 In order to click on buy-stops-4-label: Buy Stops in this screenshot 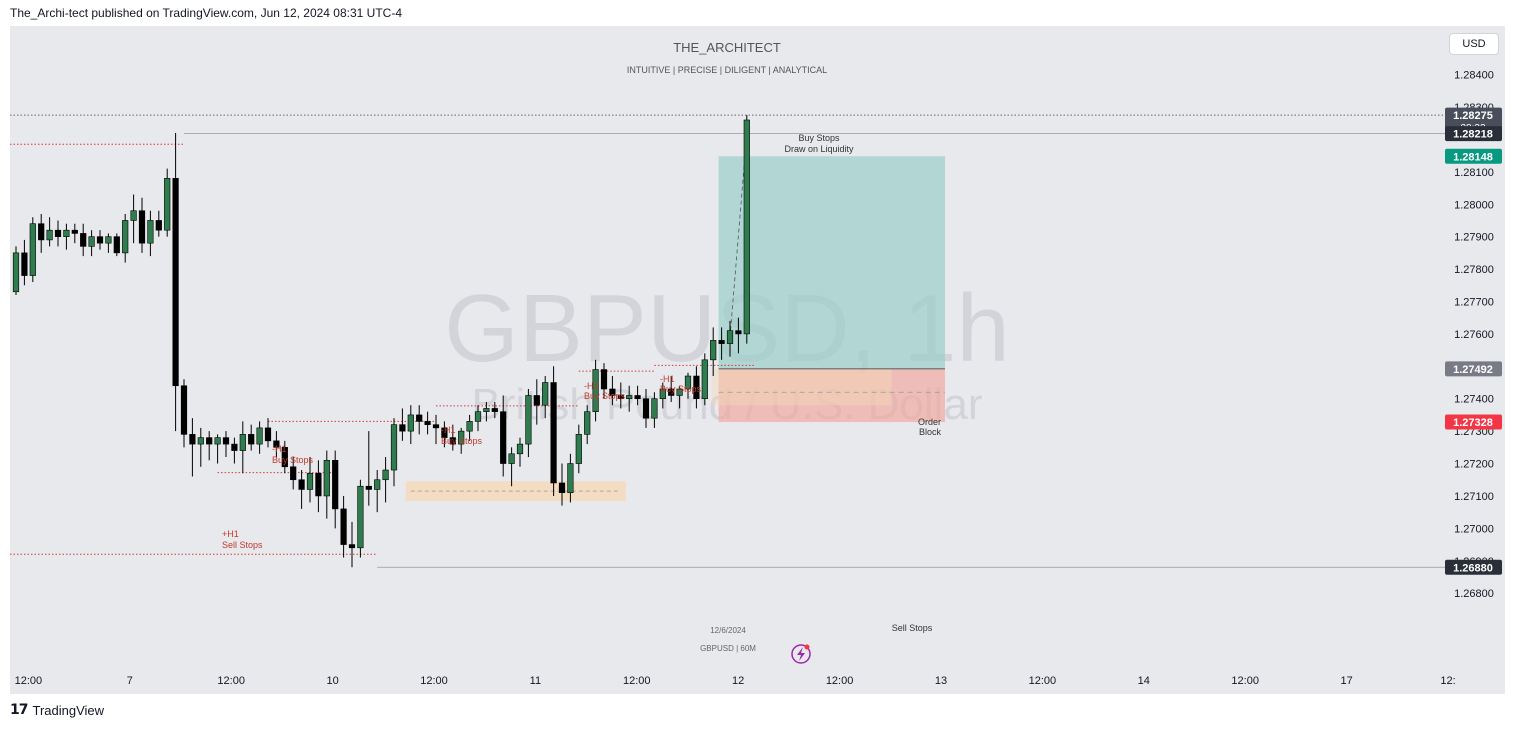, I will do `click(681, 389)`.